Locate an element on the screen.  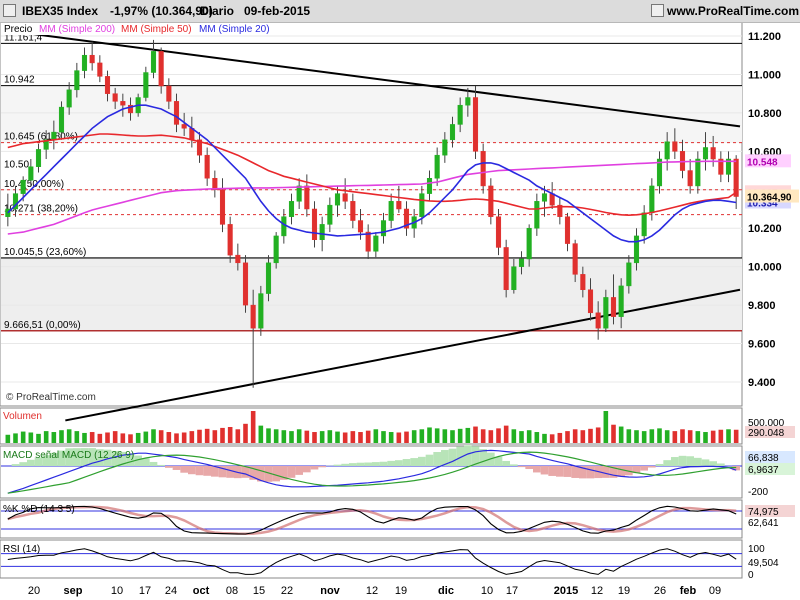
rsi-value: 49,504 is located at coordinates (763, 563).